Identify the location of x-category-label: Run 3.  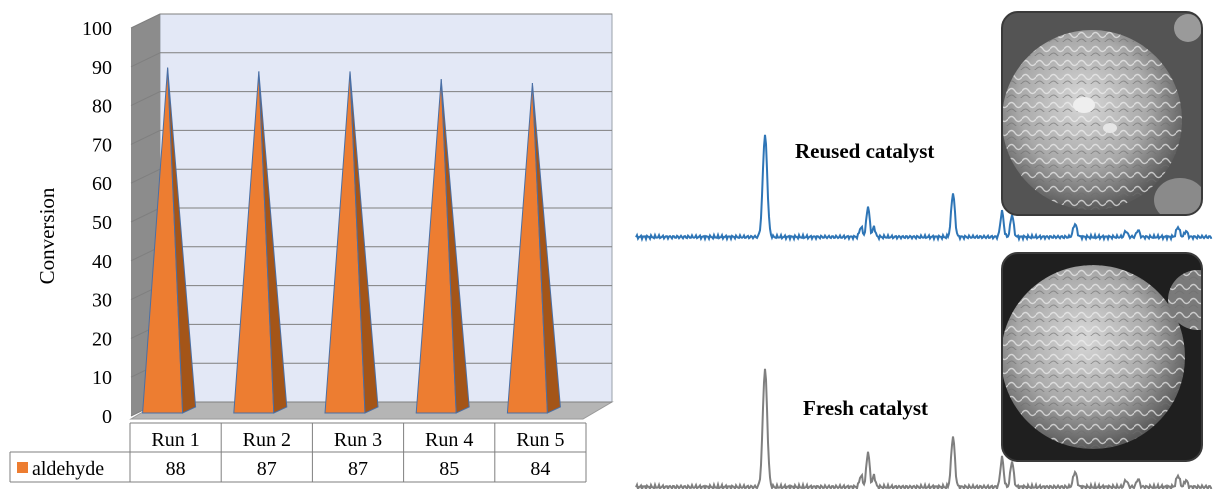
(358, 440).